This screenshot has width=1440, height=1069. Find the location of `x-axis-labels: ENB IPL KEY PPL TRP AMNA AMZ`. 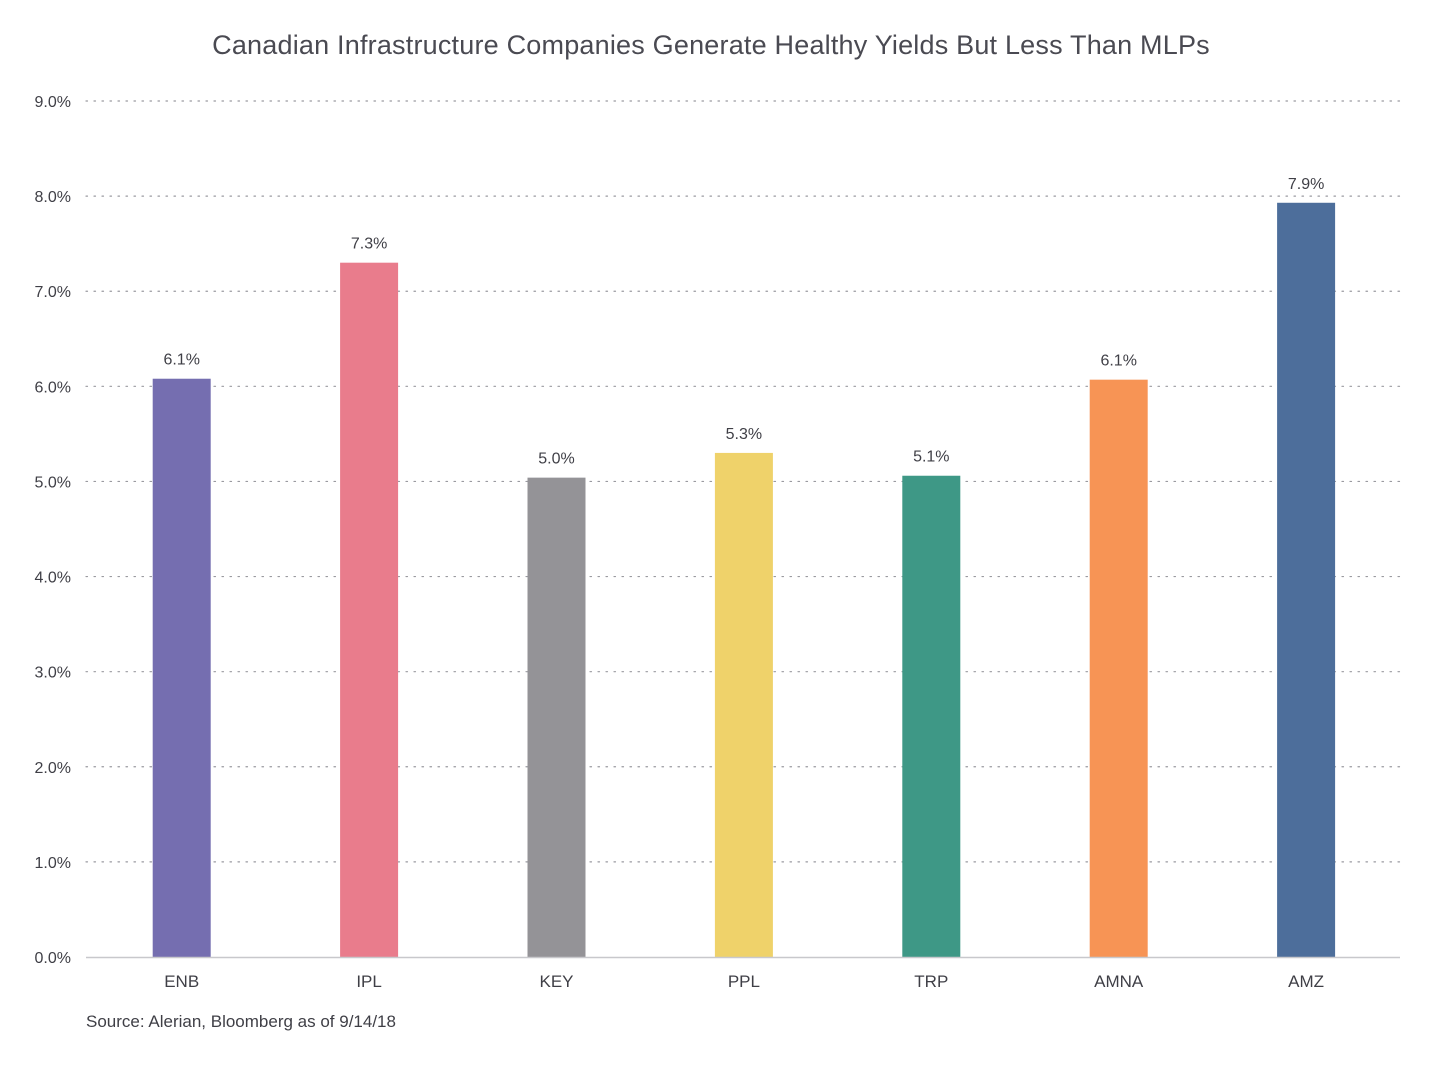

x-axis-labels: ENB IPL KEY PPL TRP AMNA AMZ is located at coordinates (744, 981).